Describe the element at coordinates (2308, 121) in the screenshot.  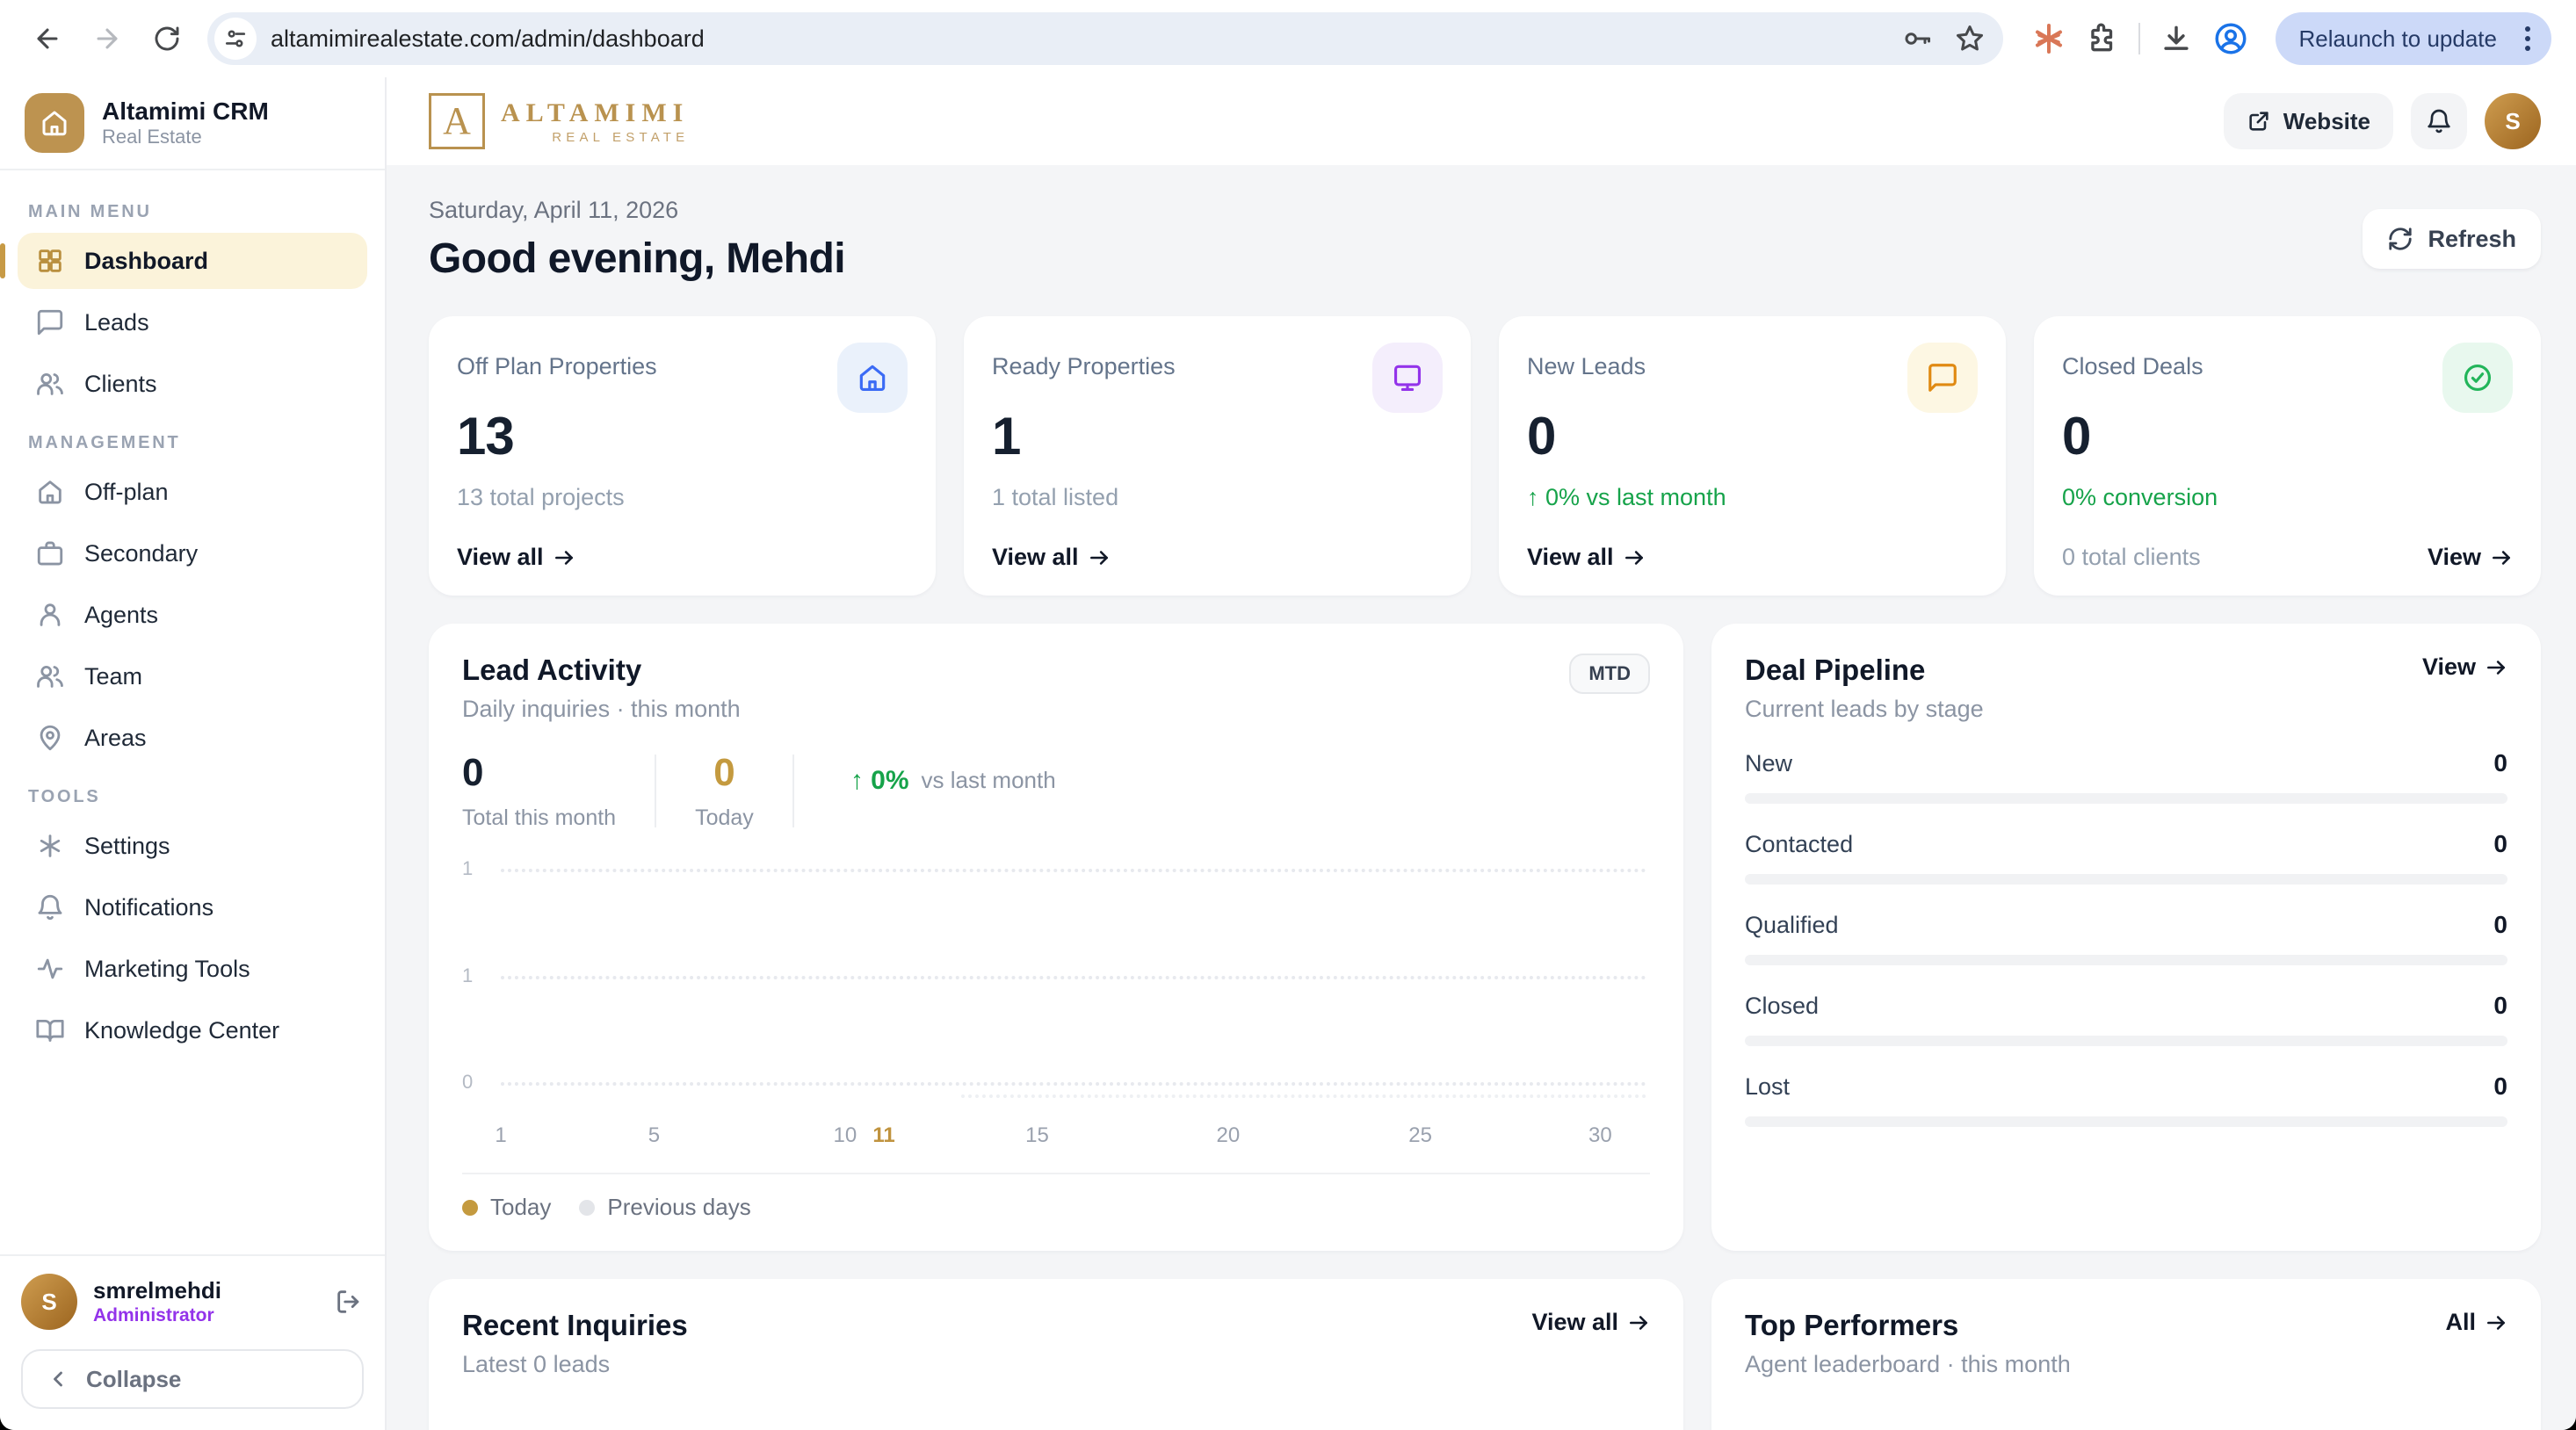
I see `website-button: Website` at that location.